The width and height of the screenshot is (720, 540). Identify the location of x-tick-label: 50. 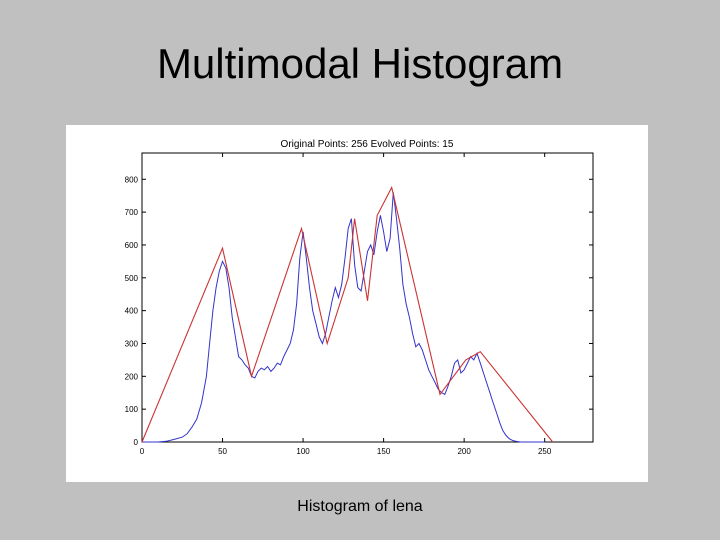
(222, 451).